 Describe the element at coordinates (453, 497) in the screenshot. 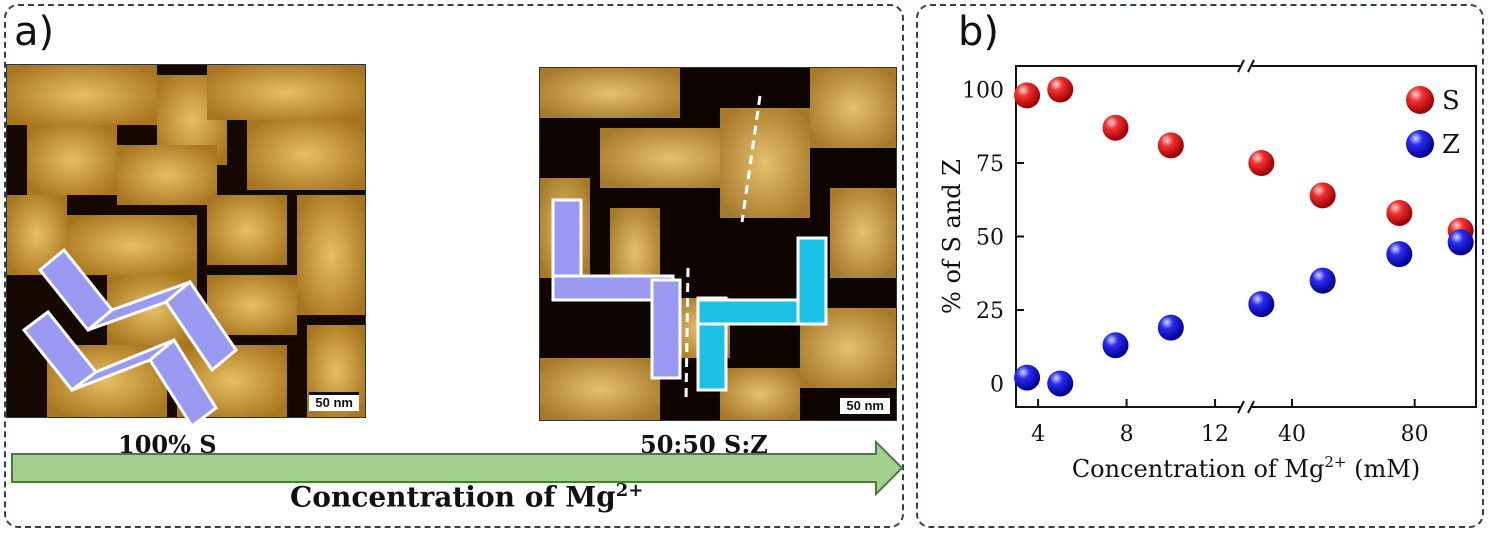

I see `concentration-label-text: Concentration of Mg` at that location.